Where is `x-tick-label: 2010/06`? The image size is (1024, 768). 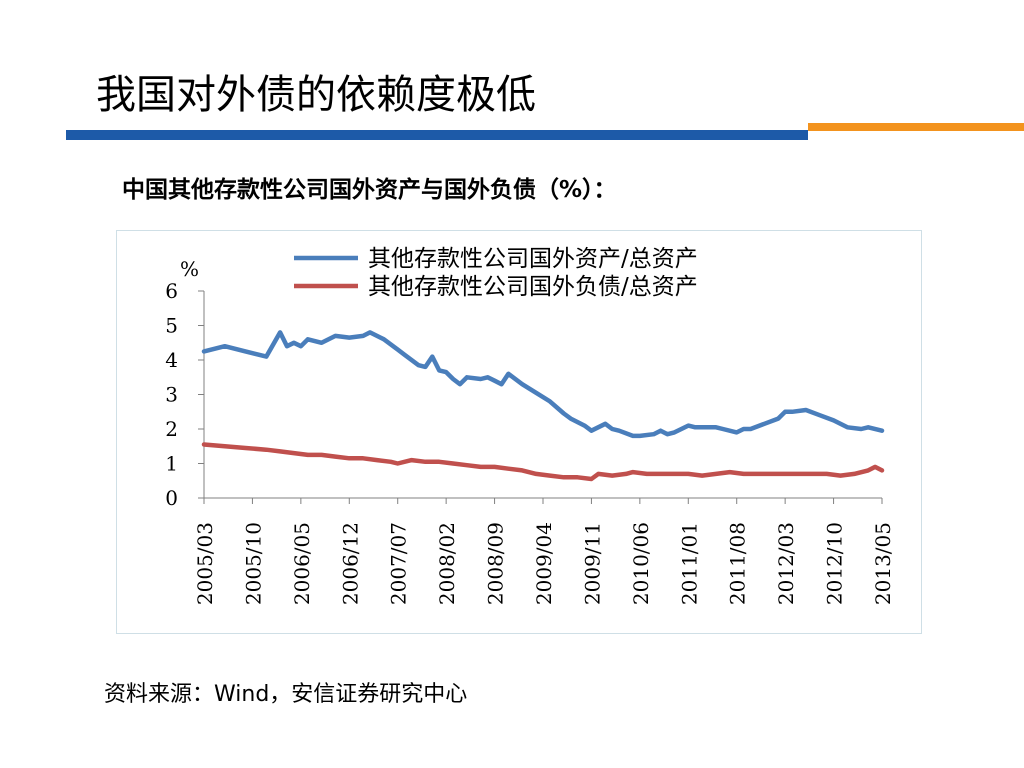
x-tick-label: 2010/06 is located at coordinates (641, 563).